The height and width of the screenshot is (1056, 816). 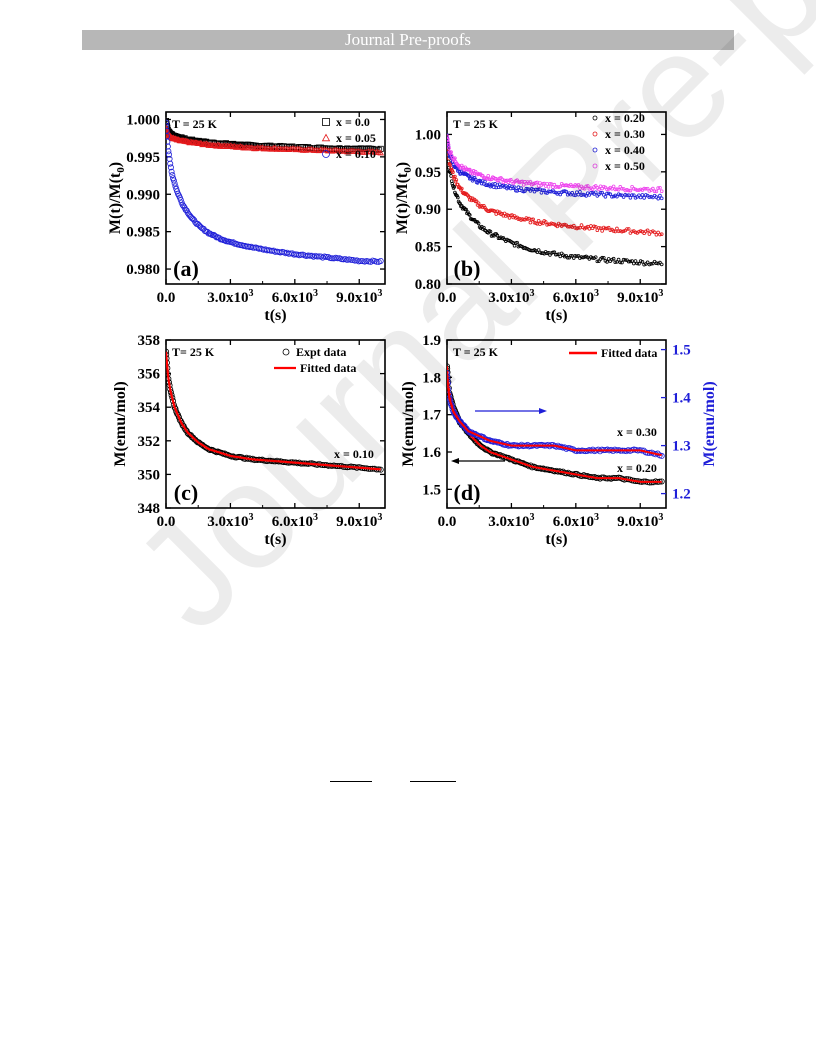 What do you see at coordinates (681, 399) in the screenshot?
I see `y-right-tick-label: 1.4` at bounding box center [681, 399].